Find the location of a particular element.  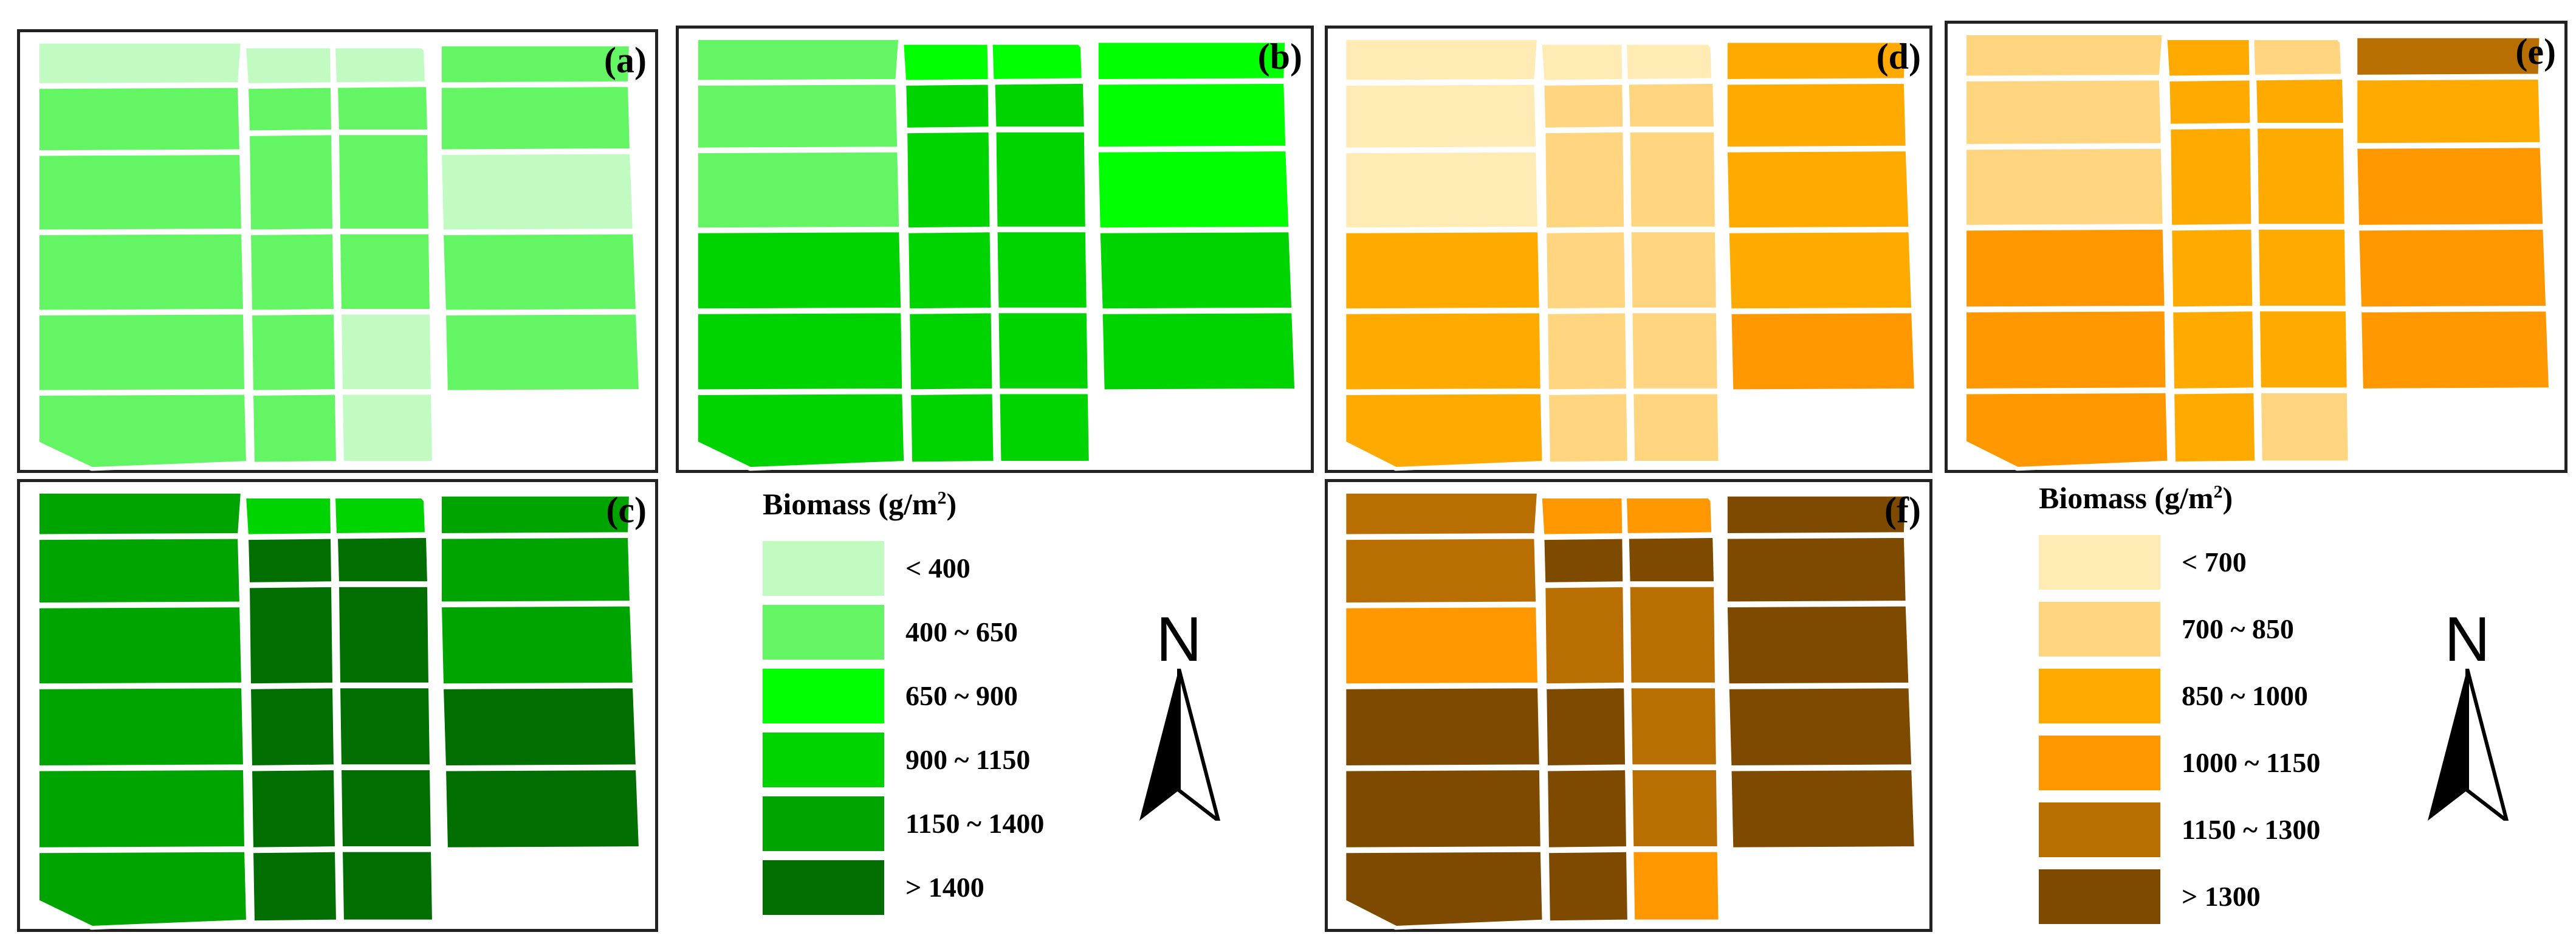

legend-label: 700 ~ 850 is located at coordinates (2238, 628).